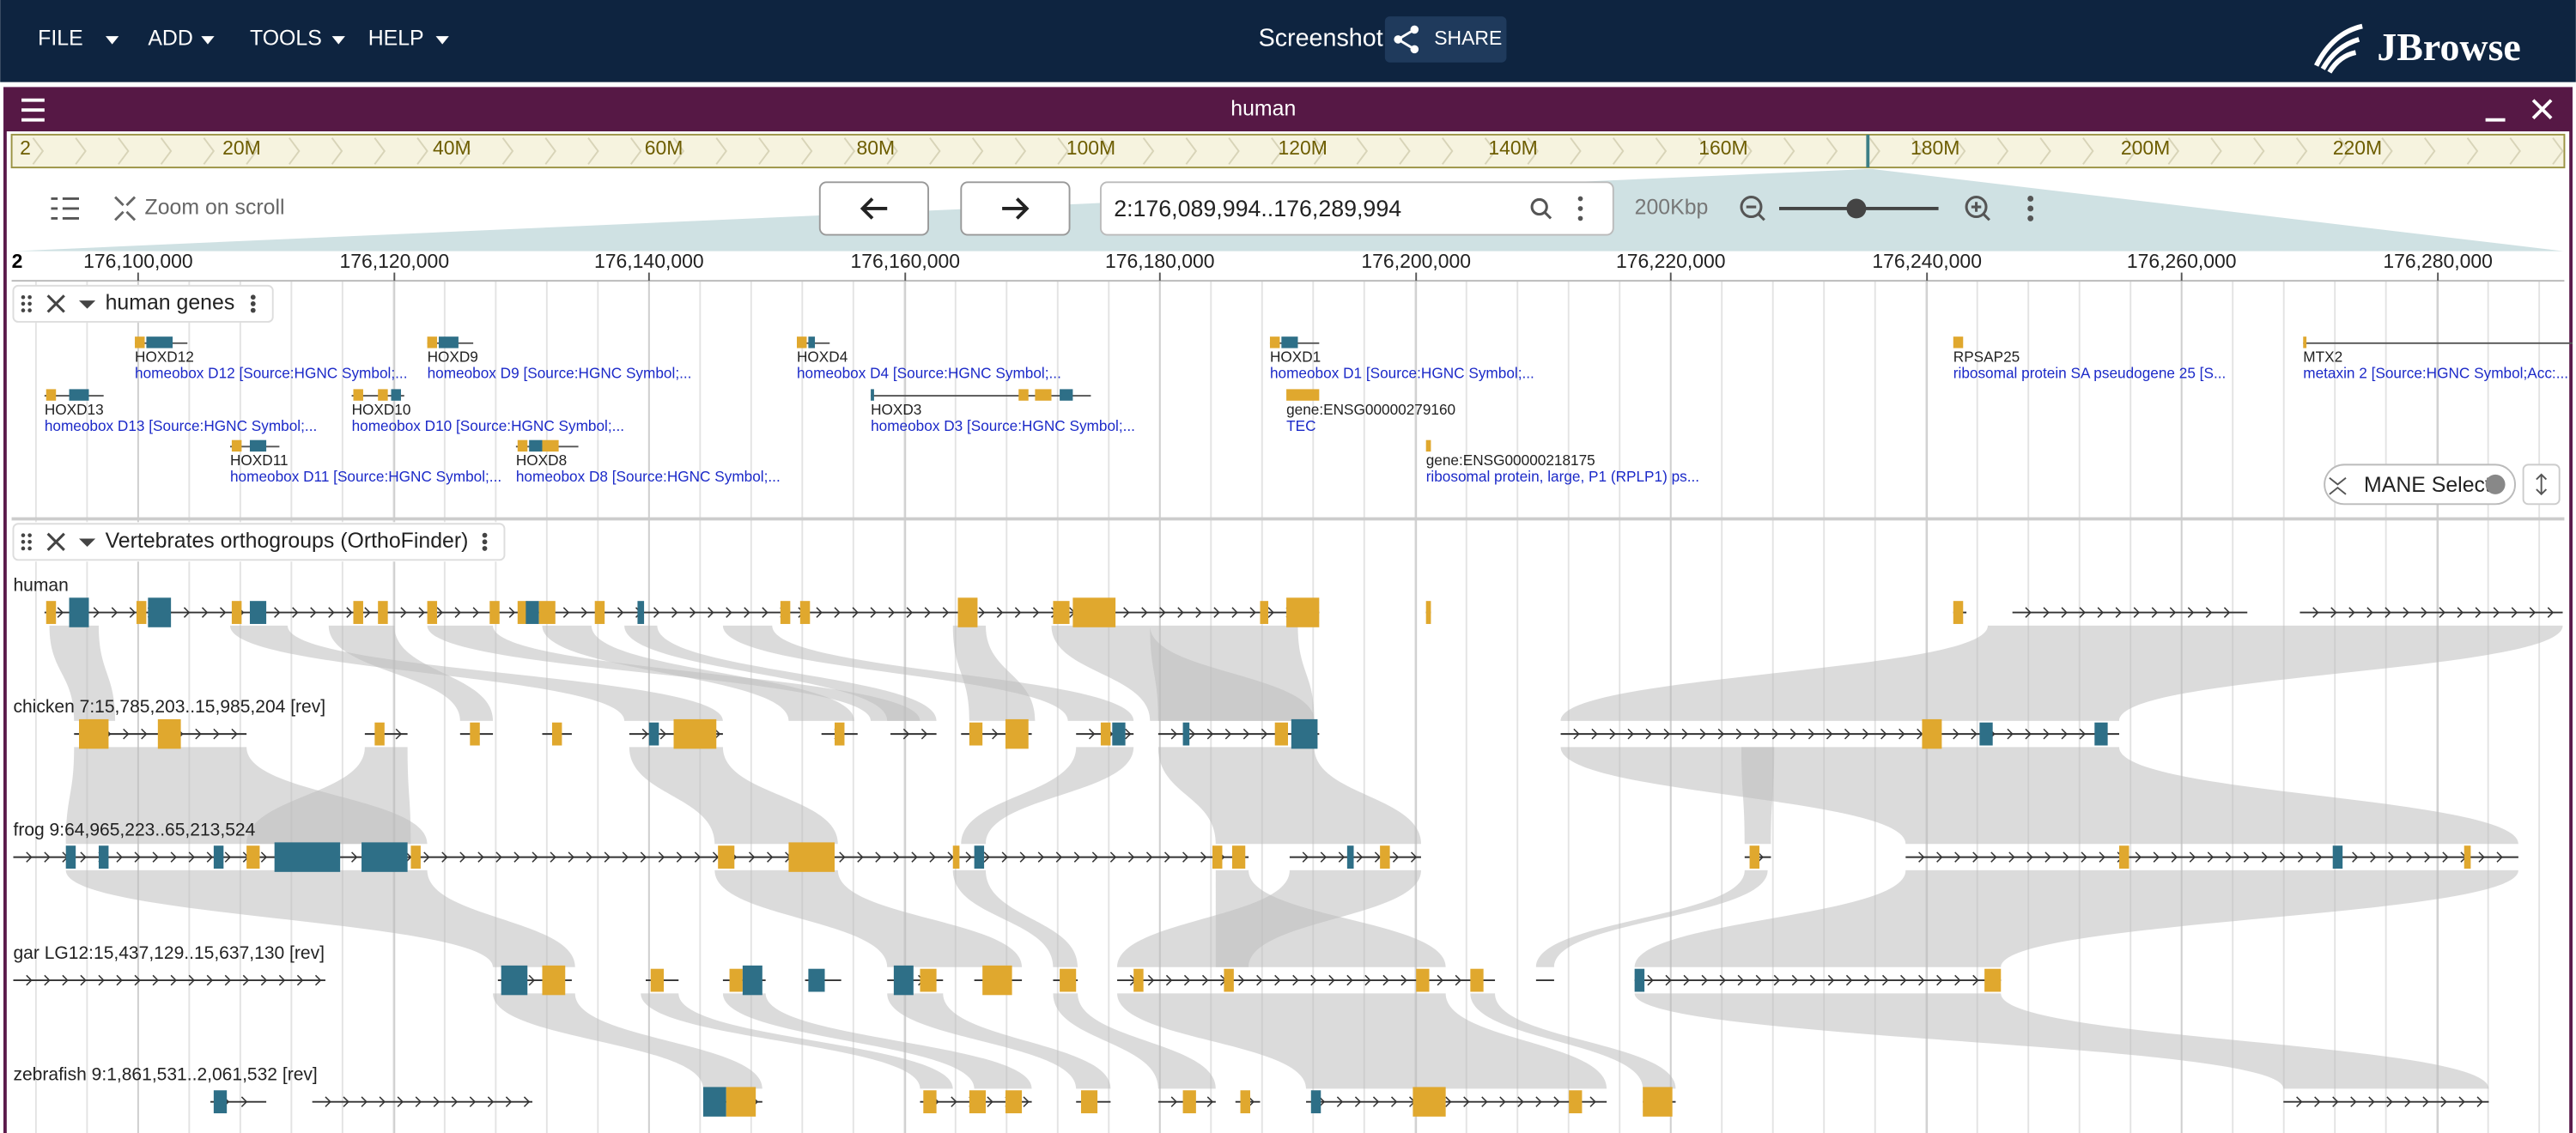  I want to click on feature-name: HOXD10, so click(381, 409).